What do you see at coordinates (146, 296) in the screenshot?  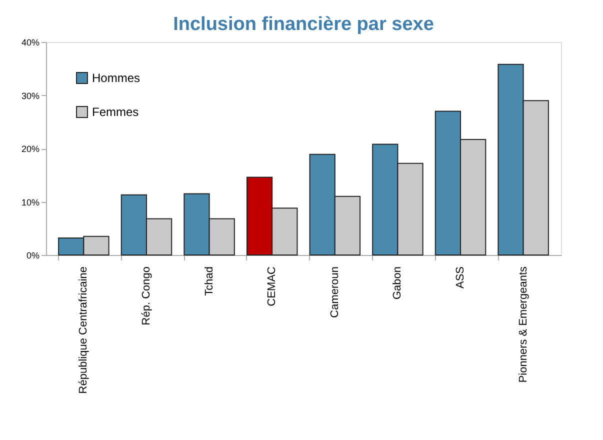 I see `x-tick-label: Rép. Congo` at bounding box center [146, 296].